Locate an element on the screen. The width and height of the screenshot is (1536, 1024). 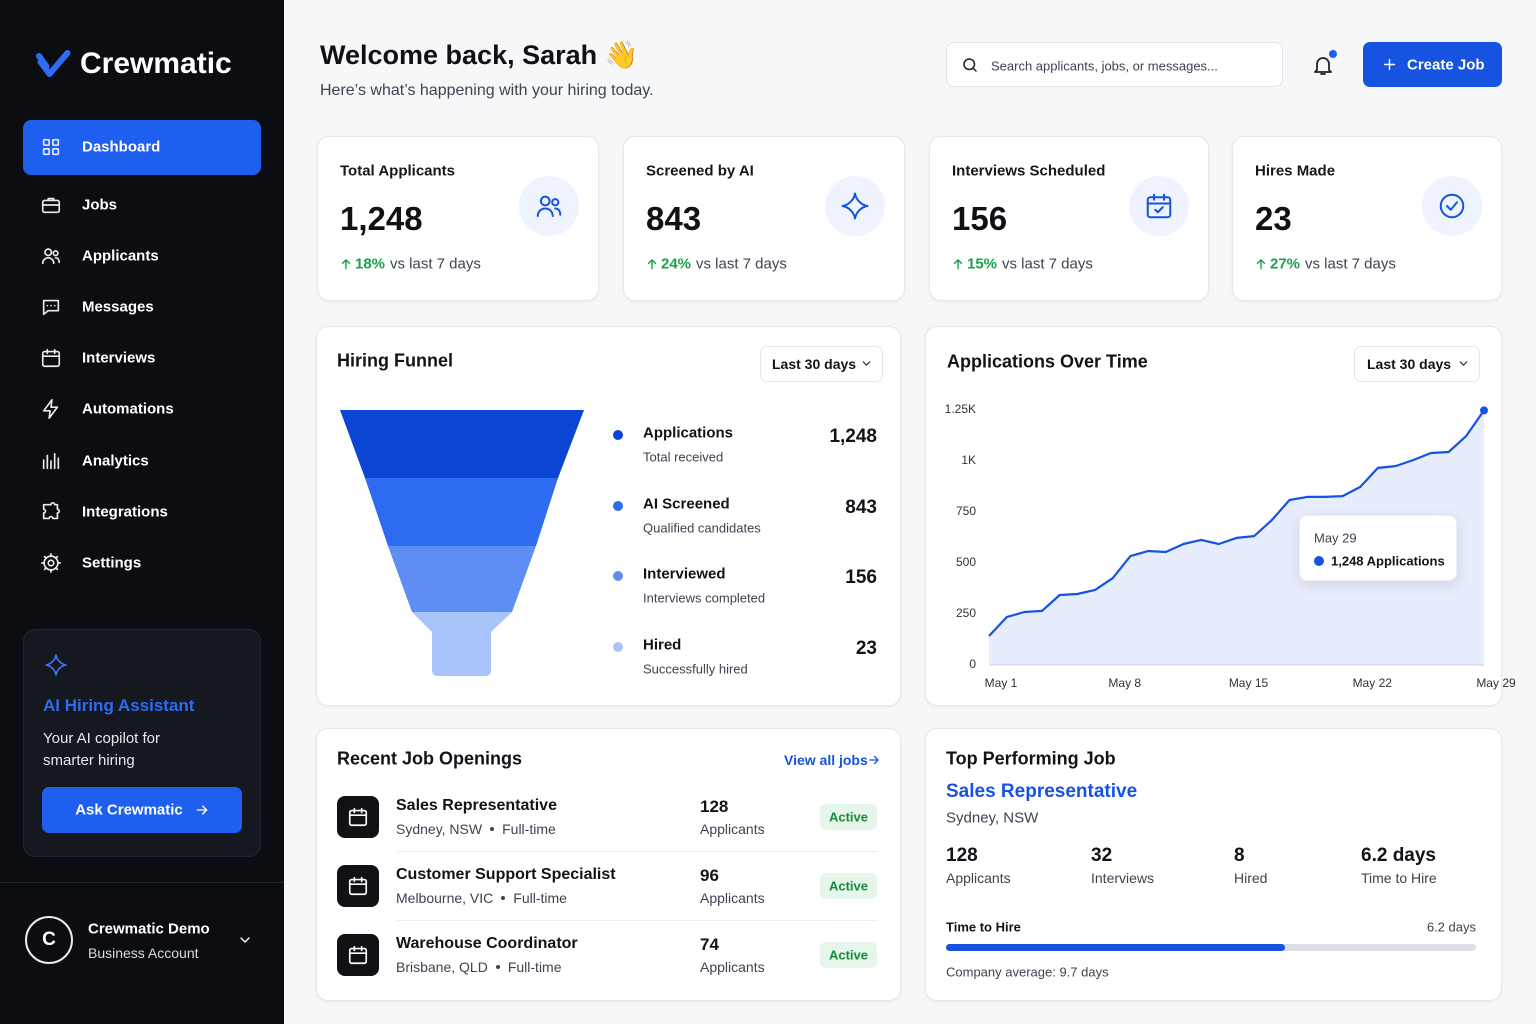
nav-label: Messages is located at coordinates (118, 307).